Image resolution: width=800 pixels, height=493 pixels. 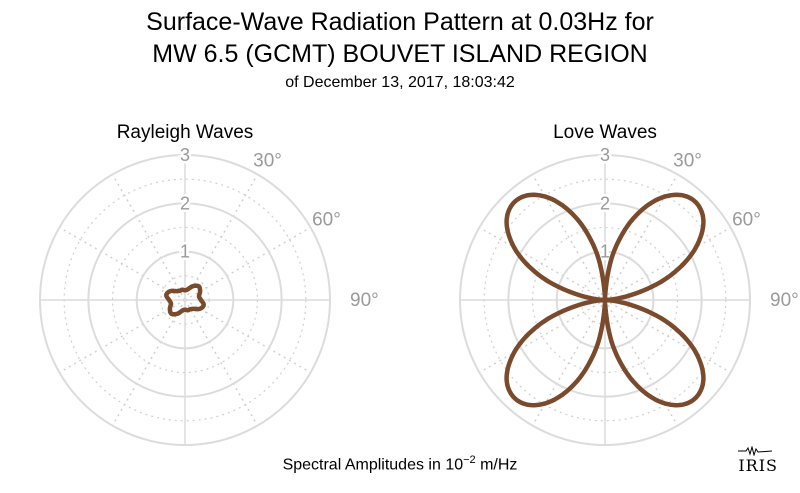 What do you see at coordinates (469, 460) in the screenshot?
I see `units-exponent: −2` at bounding box center [469, 460].